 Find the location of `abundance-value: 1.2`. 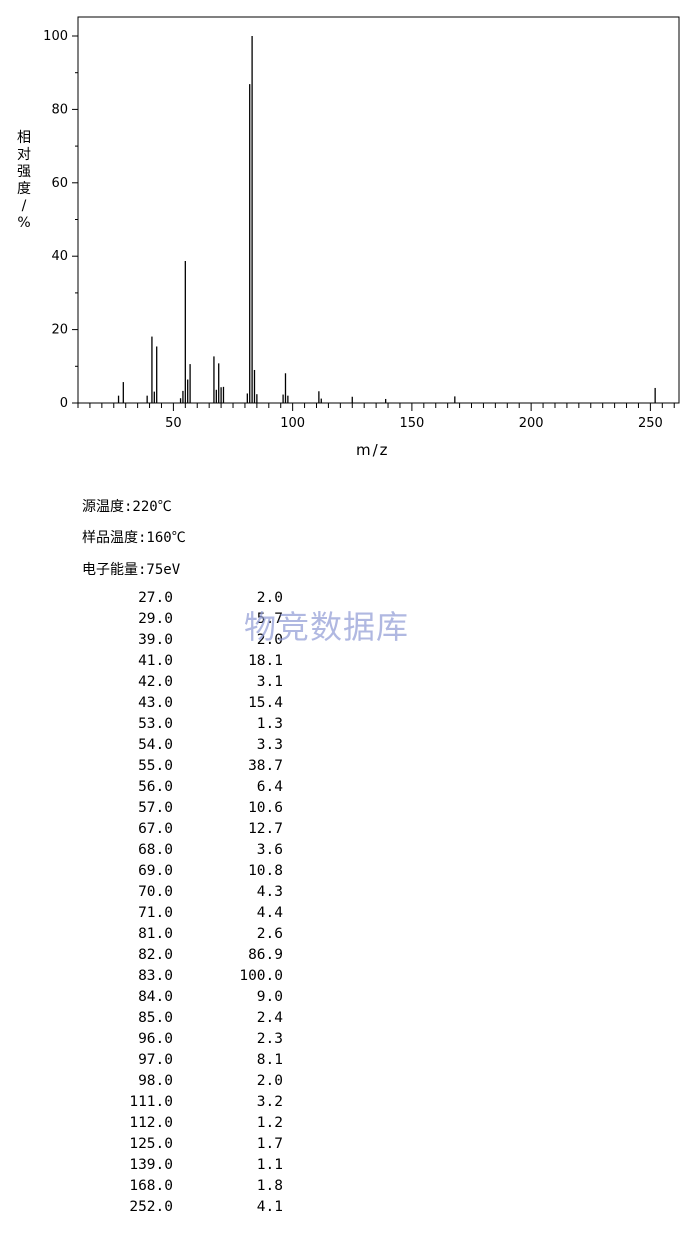

abundance-value: 1.2 is located at coordinates (269, 1123).